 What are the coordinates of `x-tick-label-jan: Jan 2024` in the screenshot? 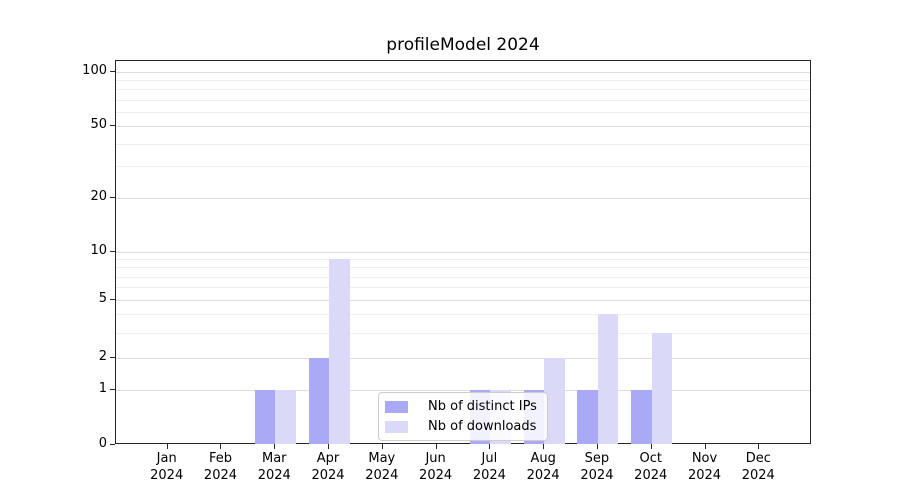 It's located at (167, 467).